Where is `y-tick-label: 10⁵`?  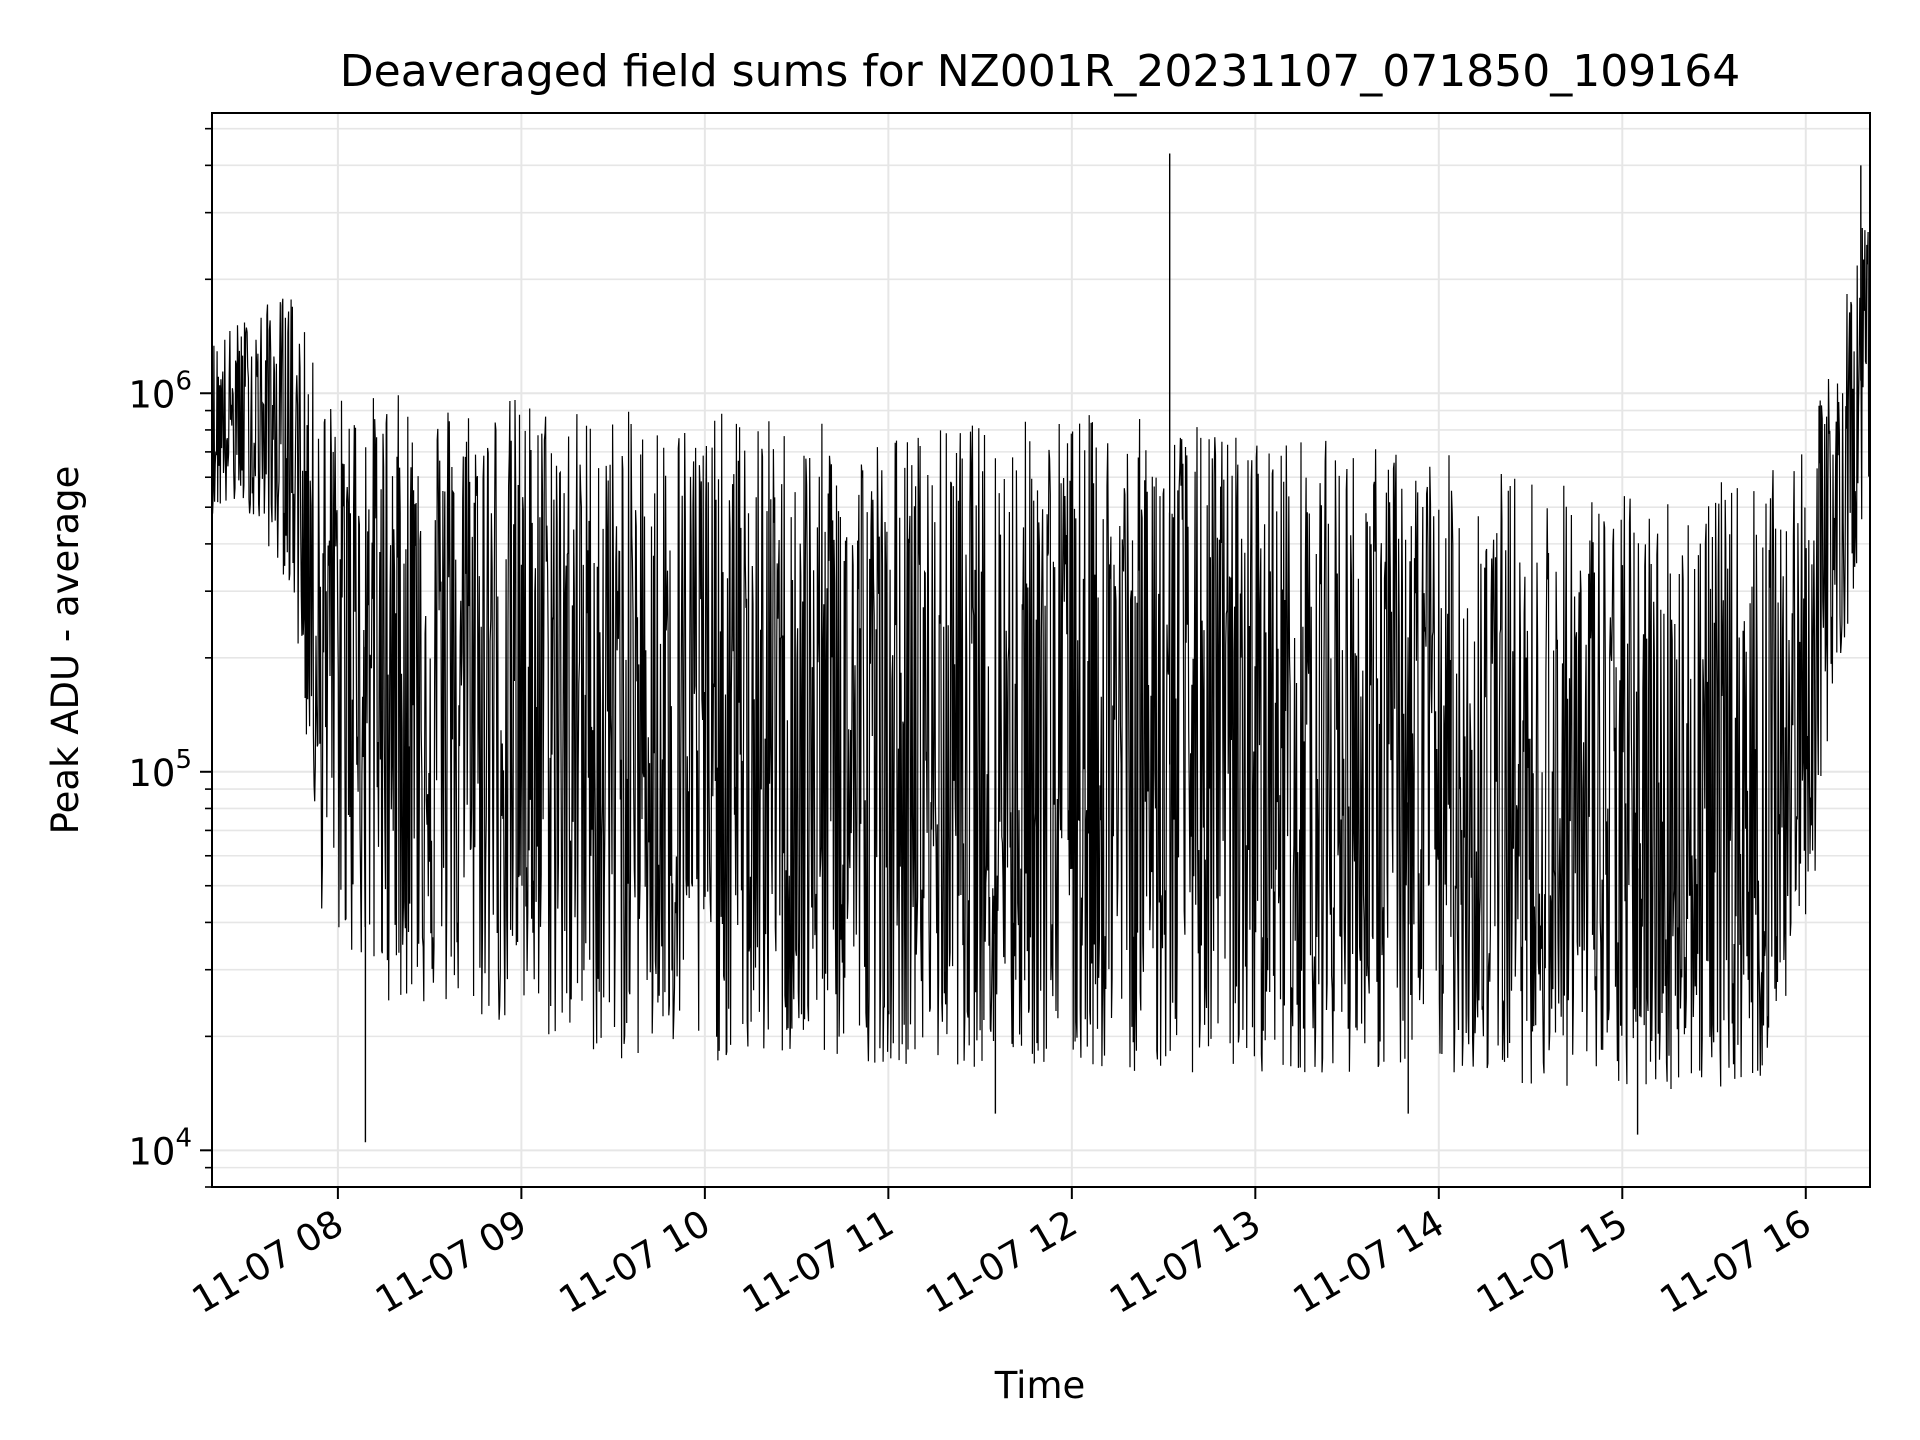
y-tick-label: 10⁵ is located at coordinates (160, 770).